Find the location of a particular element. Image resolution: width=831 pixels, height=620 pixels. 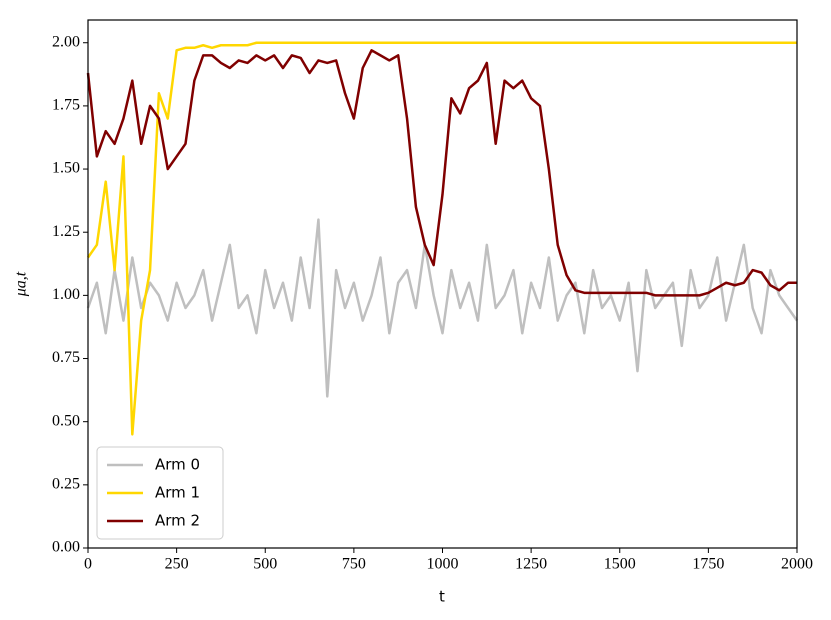

legend-box is located at coordinates (160, 493).